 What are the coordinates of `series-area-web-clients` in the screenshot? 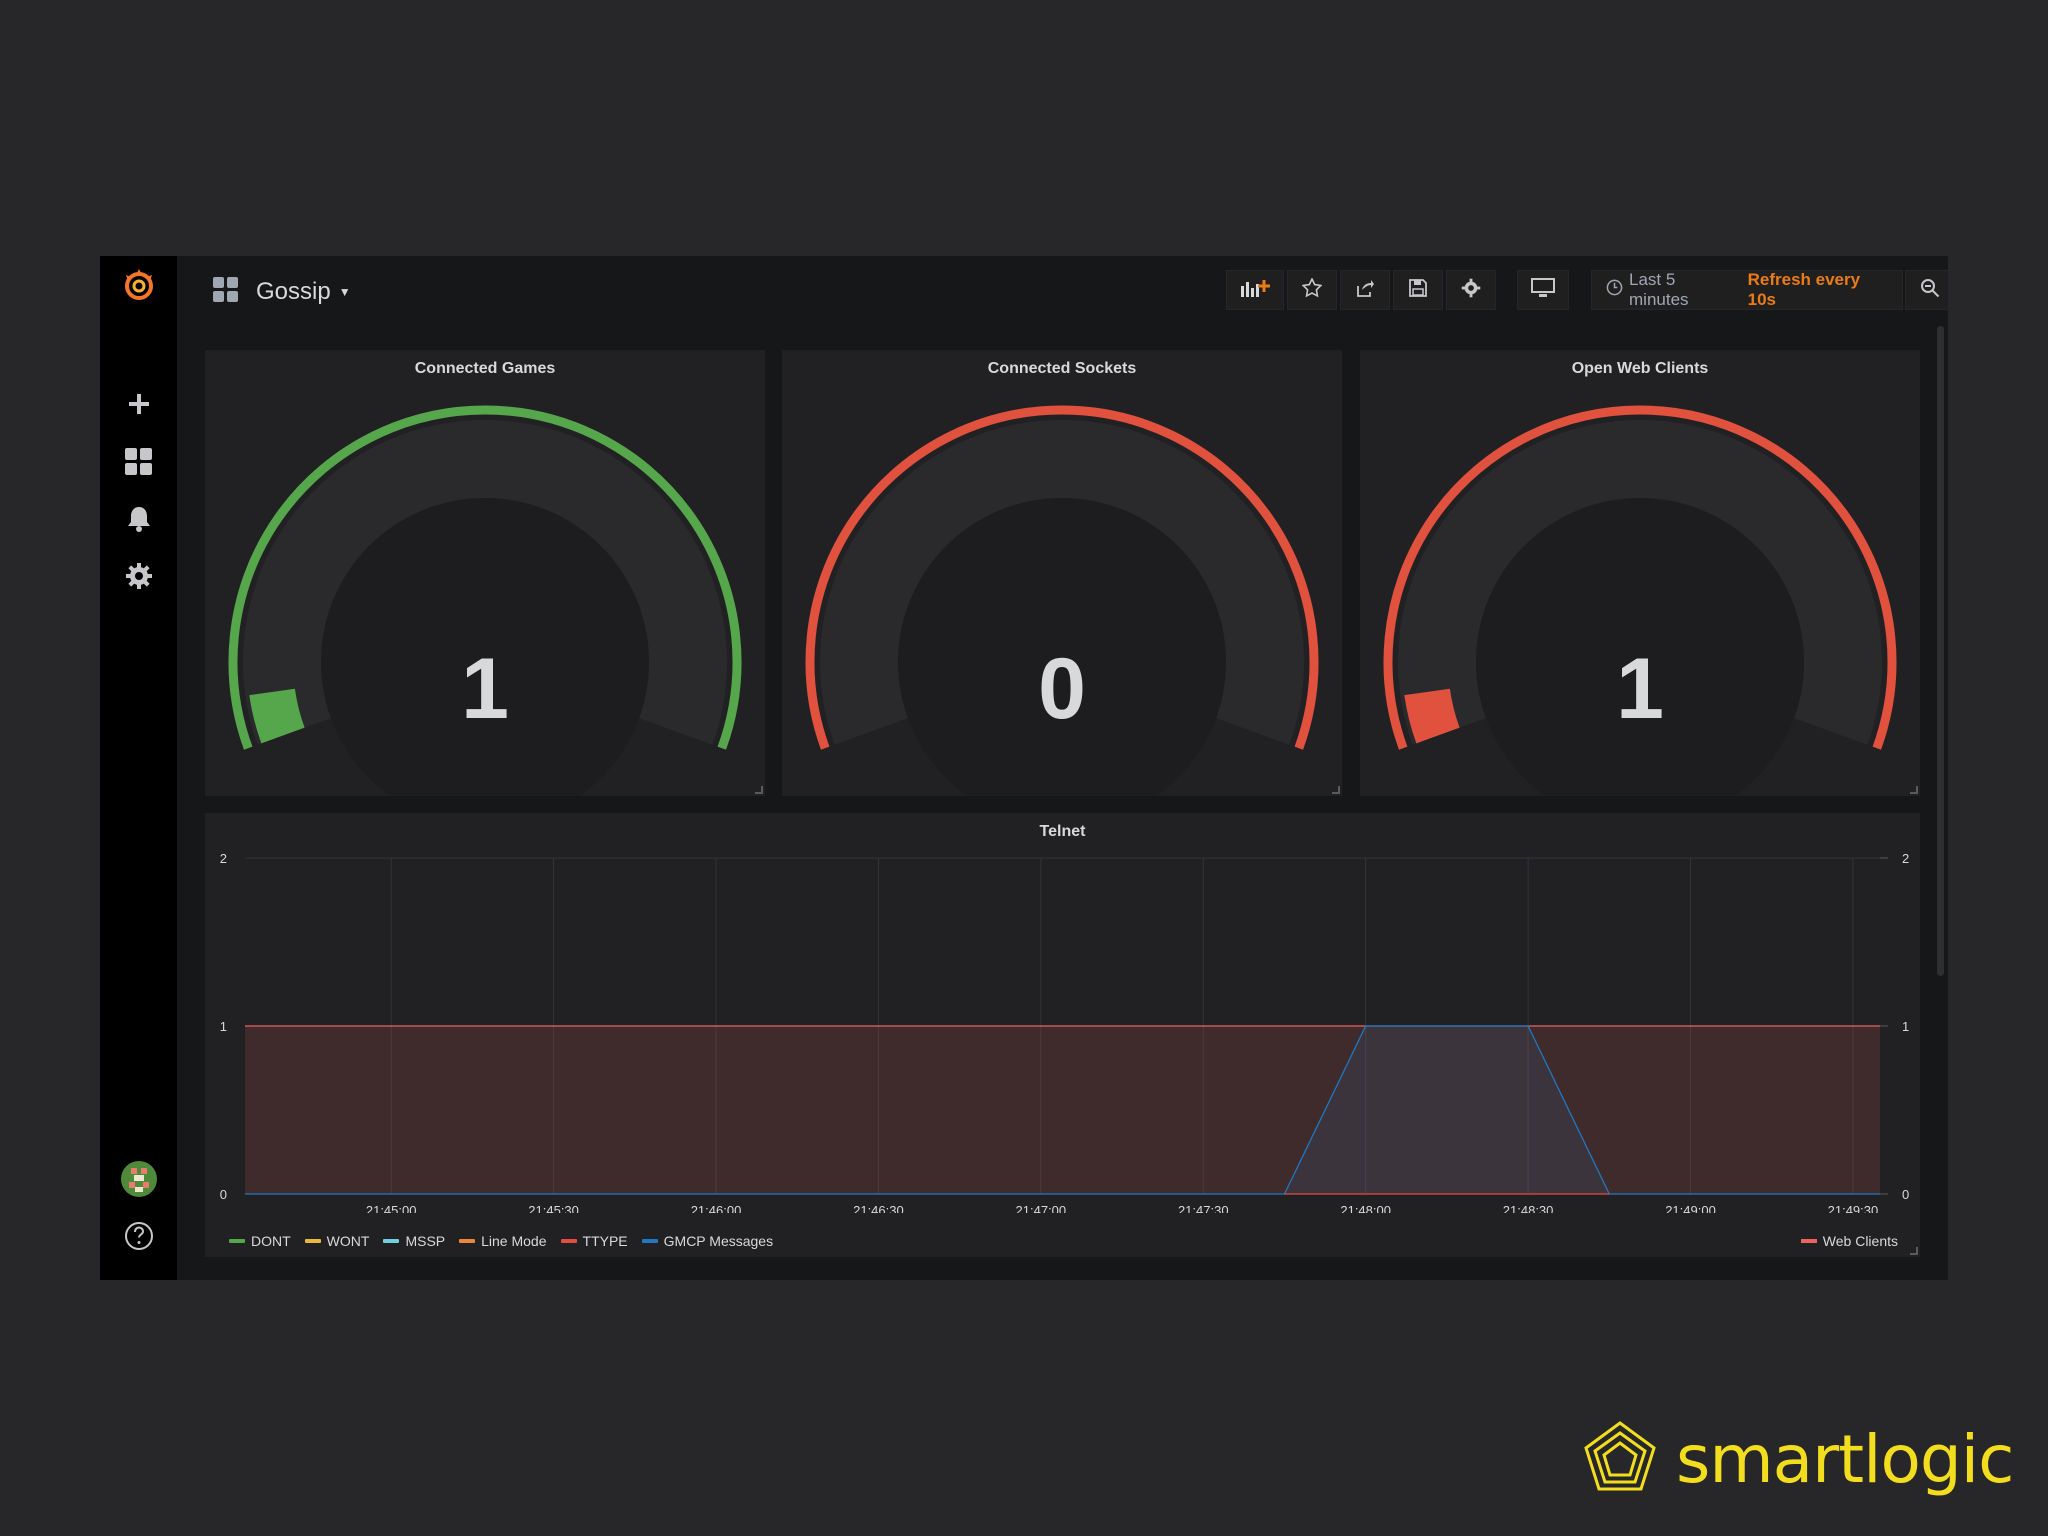 It's located at (1062, 1110).